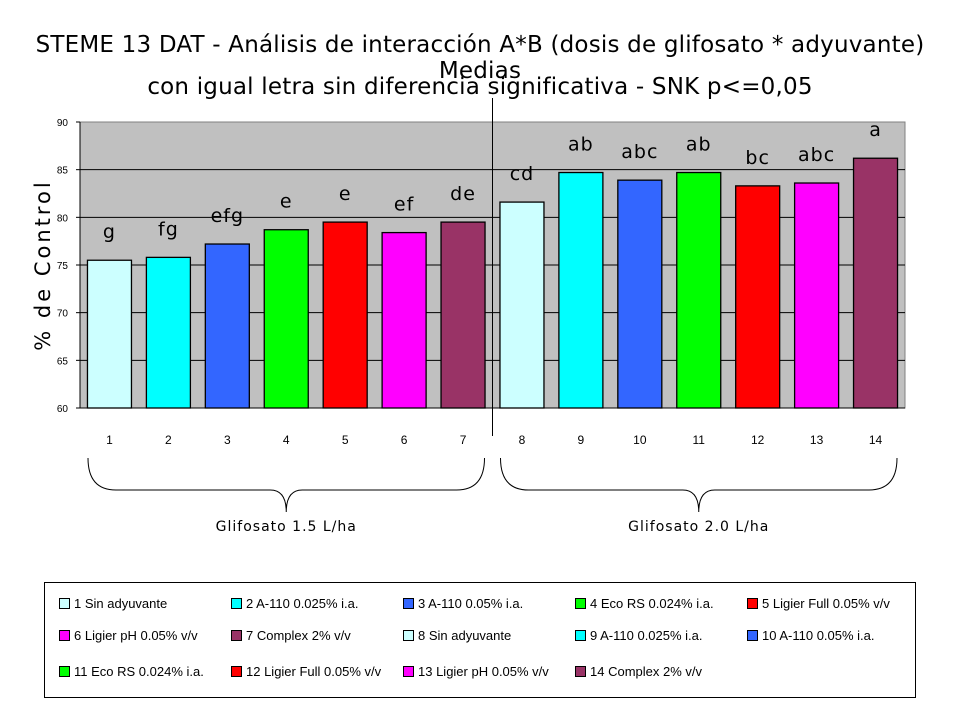  I want to click on legend-item-9: 9 A-110 0.025% i.a., so click(639, 635).